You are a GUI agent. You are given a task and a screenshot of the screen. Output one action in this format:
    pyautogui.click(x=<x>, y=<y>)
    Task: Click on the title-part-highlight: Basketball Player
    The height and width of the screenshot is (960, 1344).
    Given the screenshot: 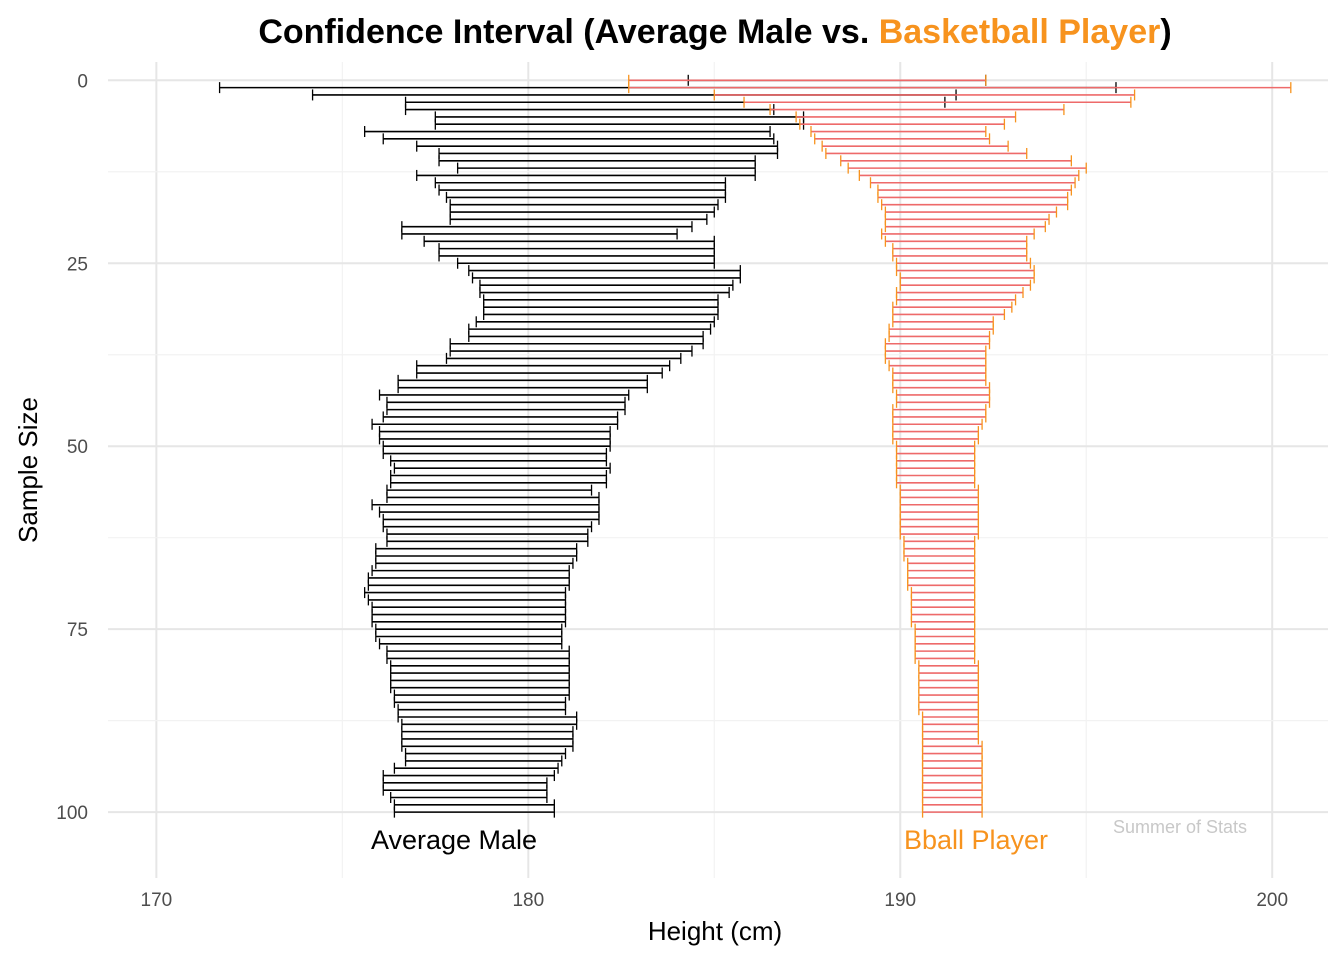 What is the action you would take?
    pyautogui.click(x=1020, y=32)
    